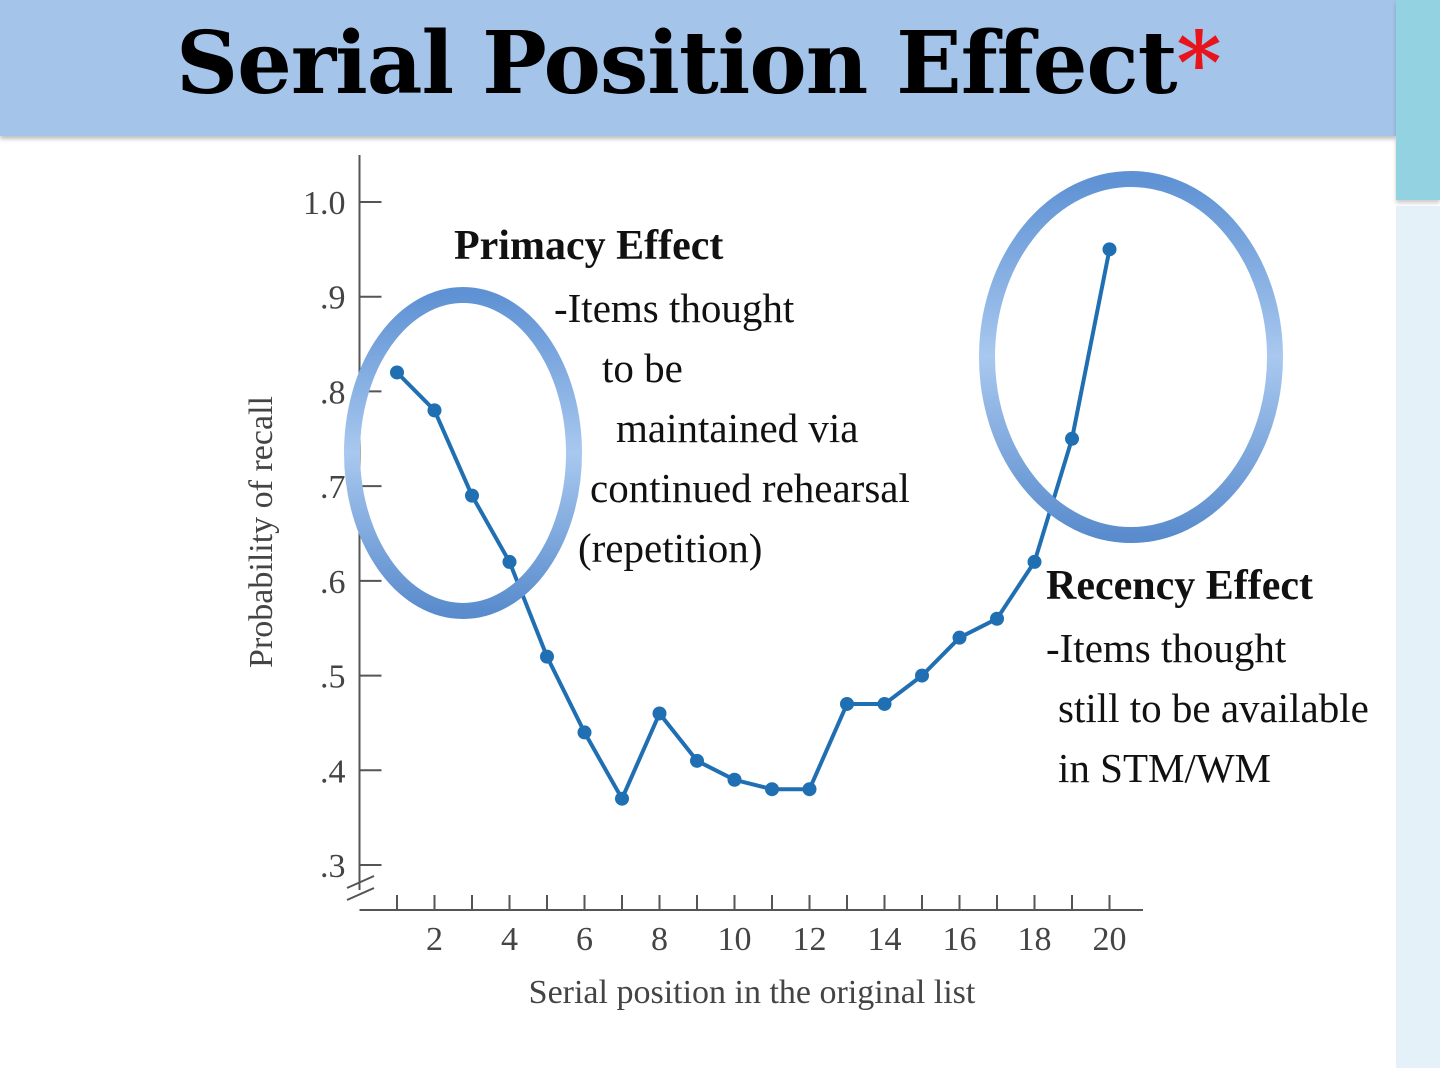 This screenshot has height=1068, width=1440. Describe the element at coordinates (1164, 768) in the screenshot. I see `recency-line: in STM/WM` at that location.